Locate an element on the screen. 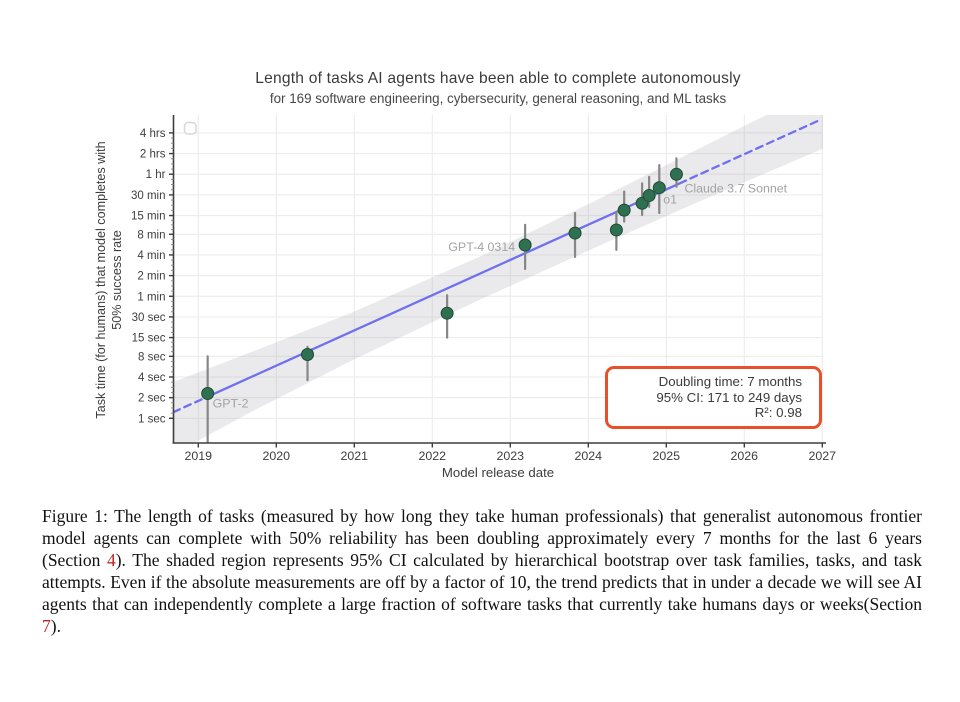 This screenshot has width=960, height=702. y-tick-label: 4 min is located at coordinates (151, 256).